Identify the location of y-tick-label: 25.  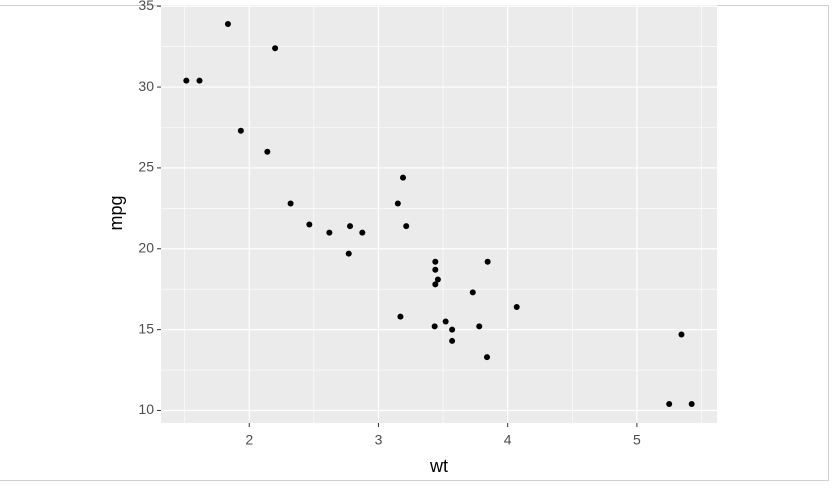
(146, 167).